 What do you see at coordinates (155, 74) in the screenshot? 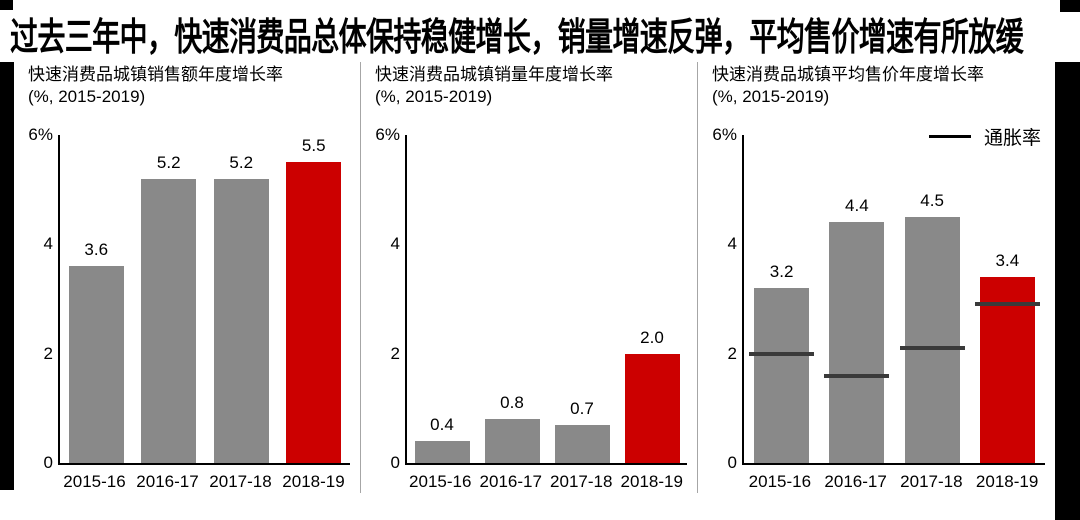
I see `chart-title-line1: 快速消费品城镇销售额年度增长率` at bounding box center [155, 74].